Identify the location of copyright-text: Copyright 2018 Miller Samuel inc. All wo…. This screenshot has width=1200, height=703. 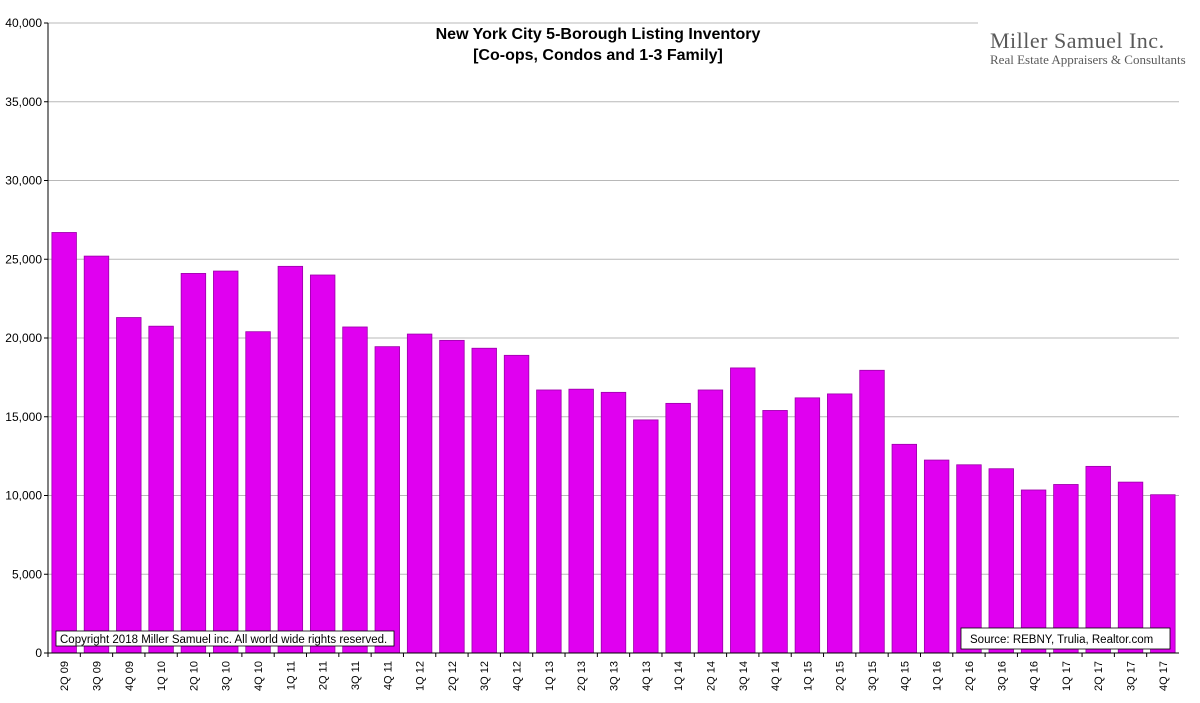
(223, 640).